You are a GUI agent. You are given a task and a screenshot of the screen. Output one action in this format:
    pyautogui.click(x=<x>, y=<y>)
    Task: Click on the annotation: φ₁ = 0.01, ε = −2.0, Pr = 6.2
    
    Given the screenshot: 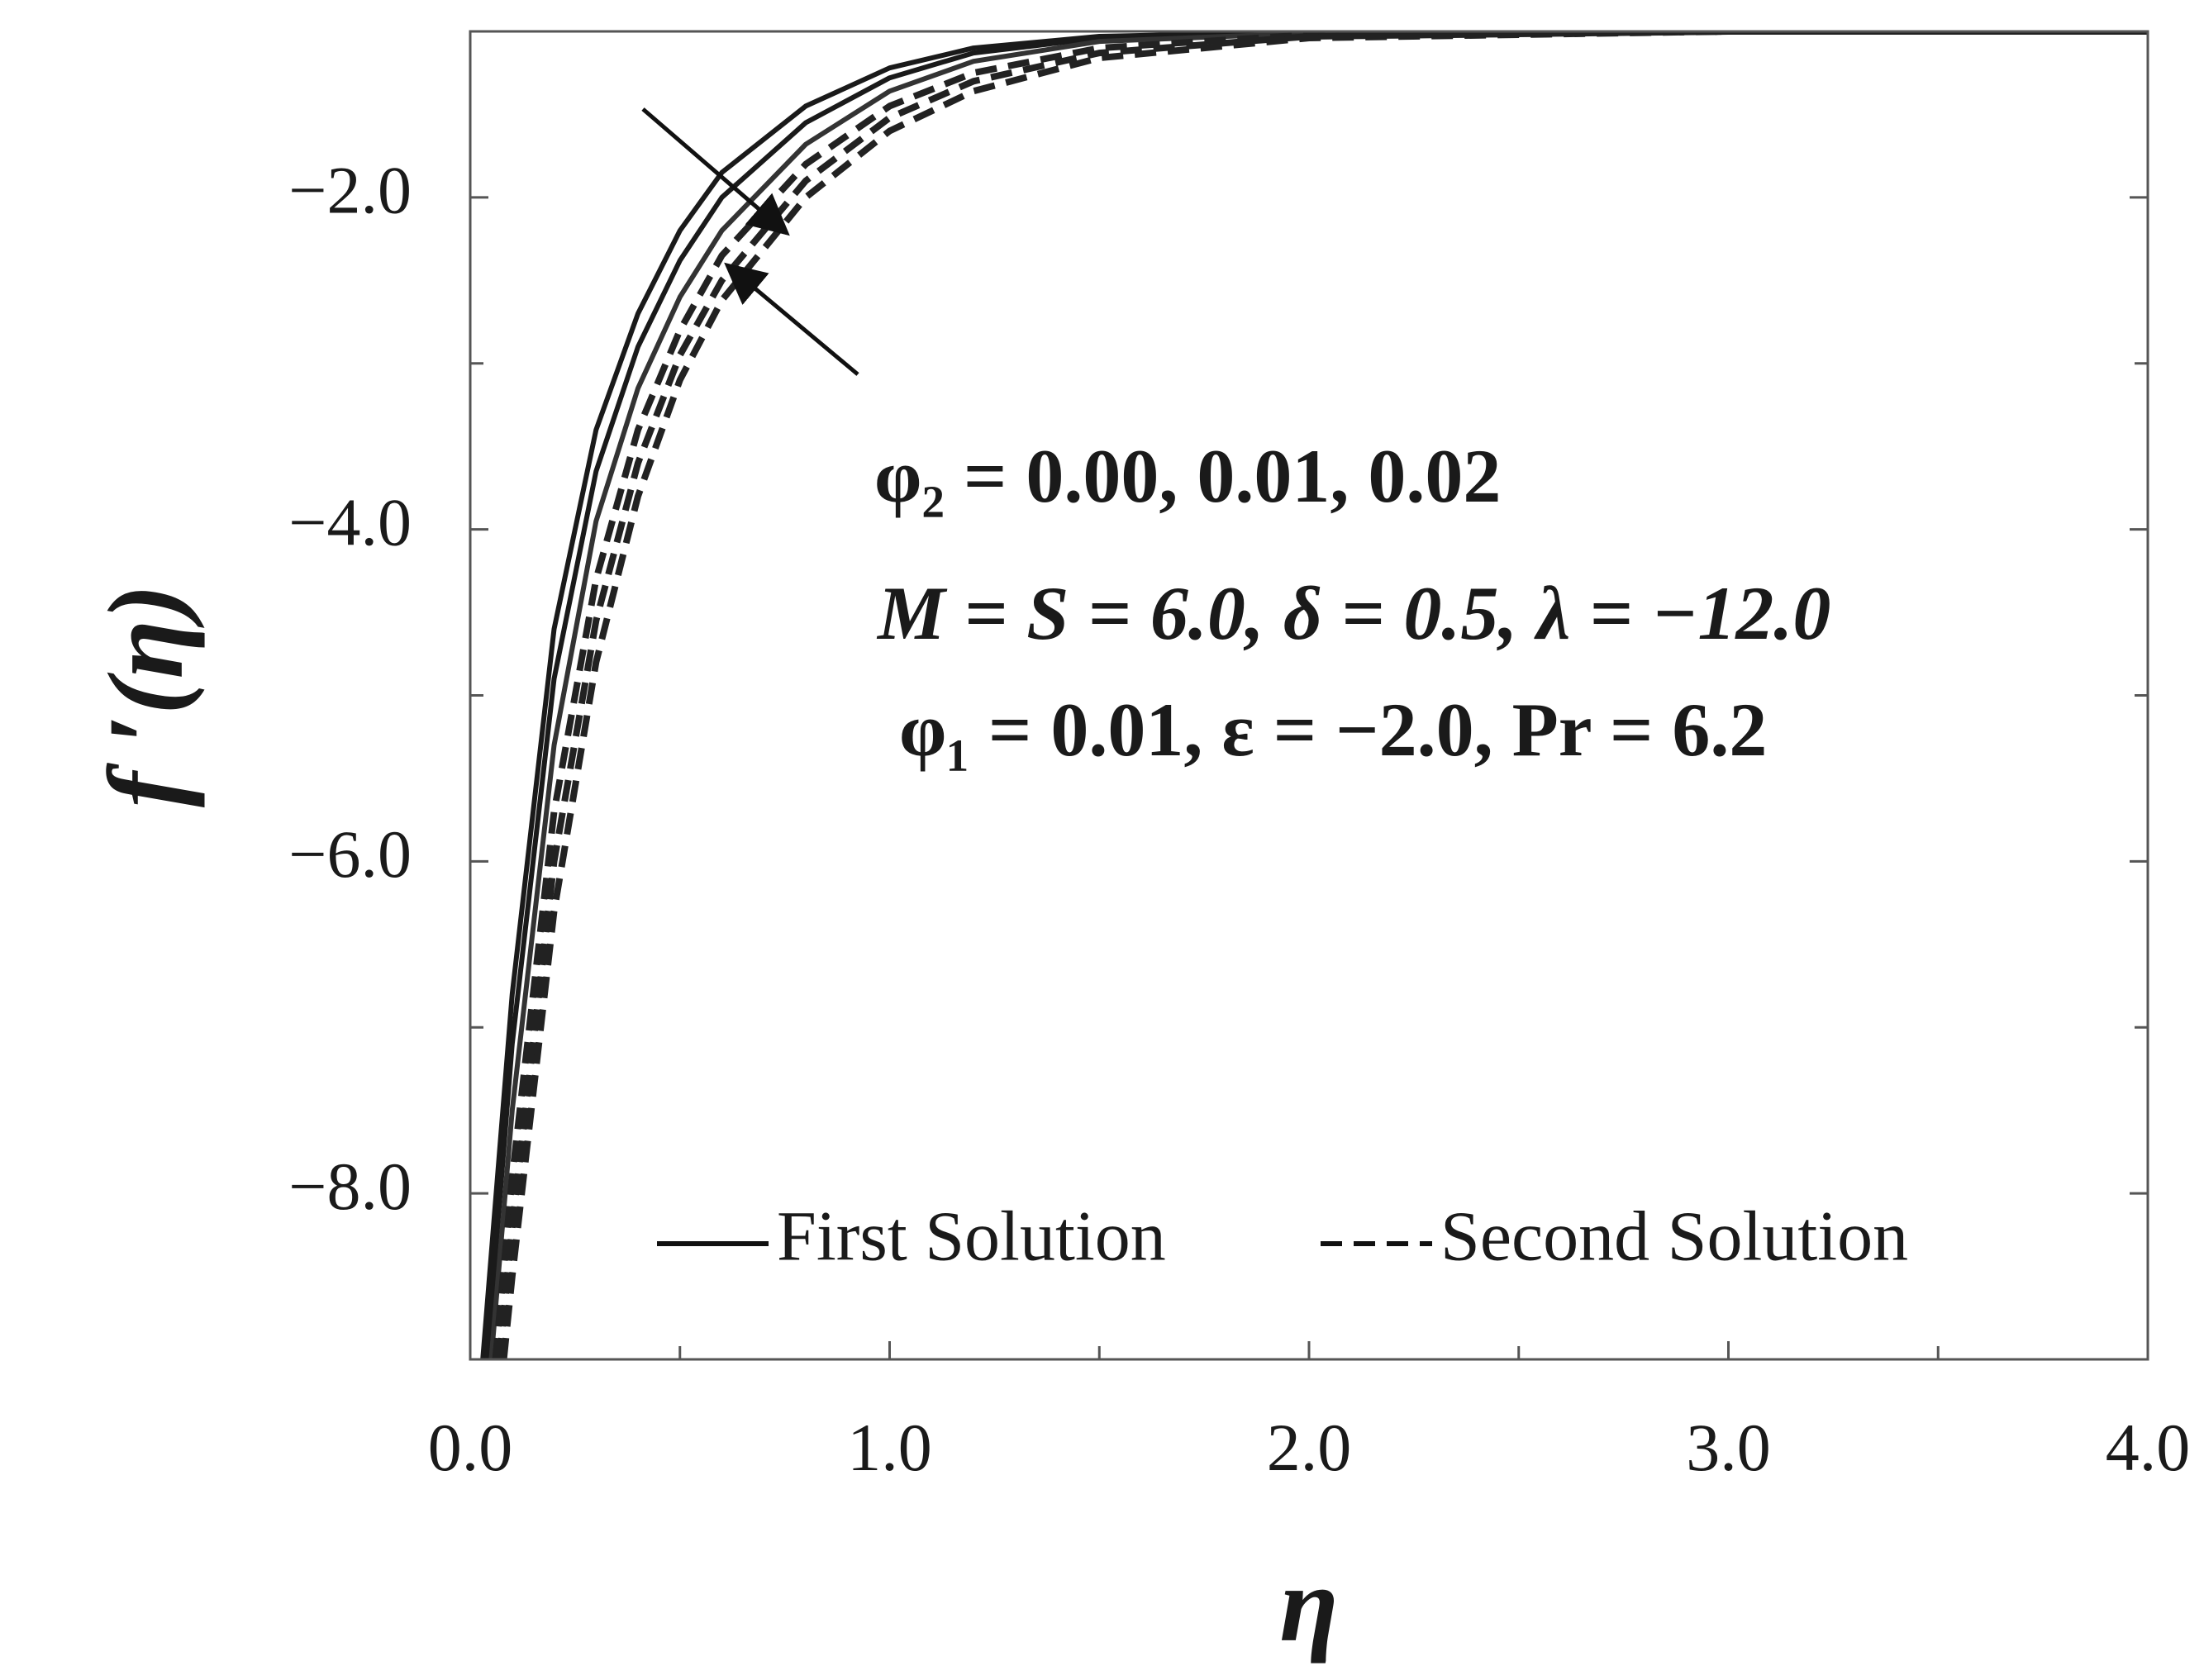 What is the action you would take?
    pyautogui.click(x=1333, y=730)
    